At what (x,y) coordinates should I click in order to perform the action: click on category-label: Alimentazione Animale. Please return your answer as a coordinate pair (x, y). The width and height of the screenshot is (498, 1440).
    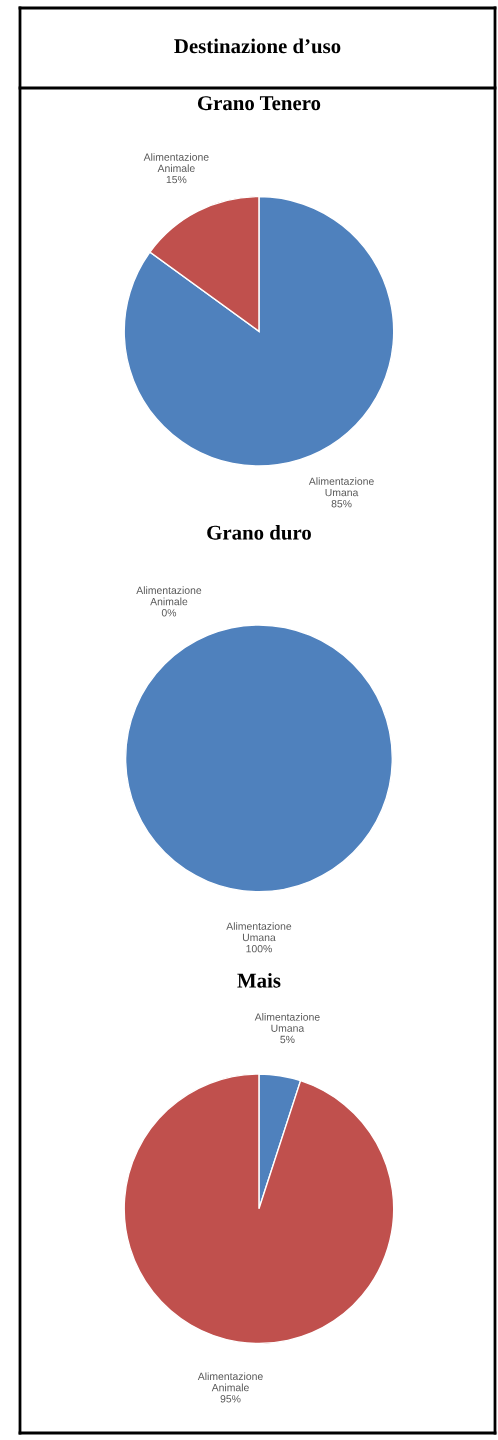
    Looking at the image, I should click on (169, 596).